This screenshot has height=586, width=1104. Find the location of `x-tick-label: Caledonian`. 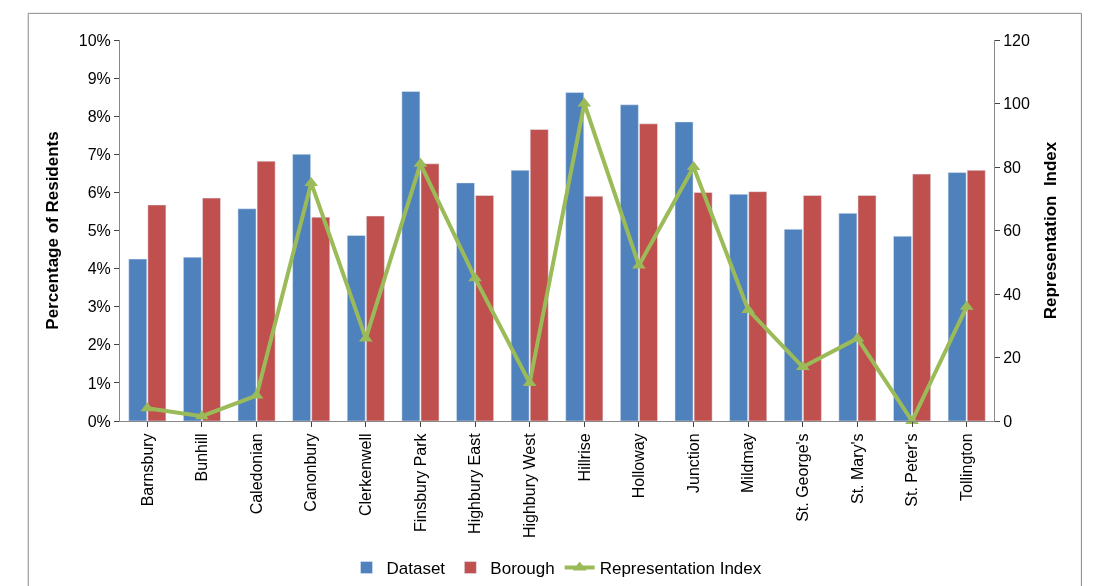

x-tick-label: Caledonian is located at coordinates (256, 474).